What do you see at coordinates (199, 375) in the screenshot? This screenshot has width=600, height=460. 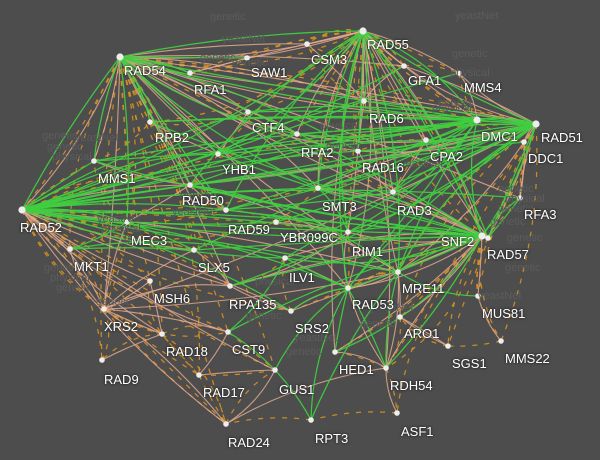 I see `node-rad17` at bounding box center [199, 375].